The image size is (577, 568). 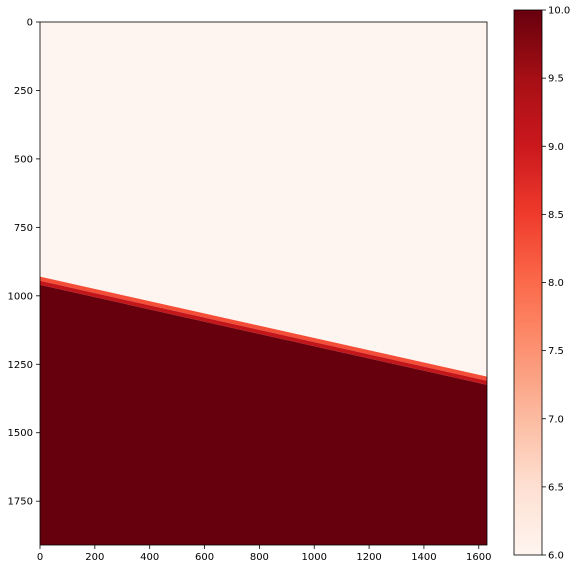 What do you see at coordinates (556, 147) in the screenshot?
I see `colorbar-tick-label: 9.0` at bounding box center [556, 147].